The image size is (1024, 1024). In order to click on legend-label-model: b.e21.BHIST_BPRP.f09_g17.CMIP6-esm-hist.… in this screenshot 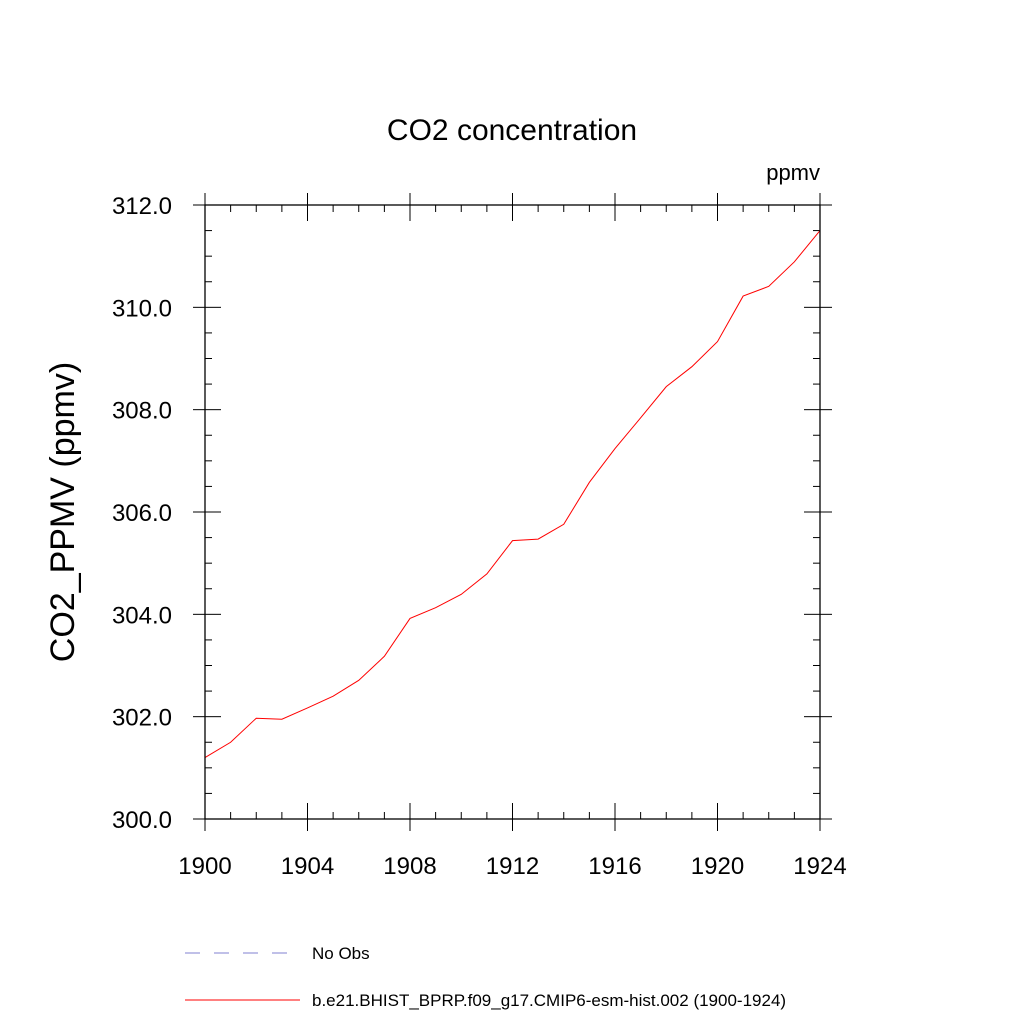, I will do `click(549, 1000)`.